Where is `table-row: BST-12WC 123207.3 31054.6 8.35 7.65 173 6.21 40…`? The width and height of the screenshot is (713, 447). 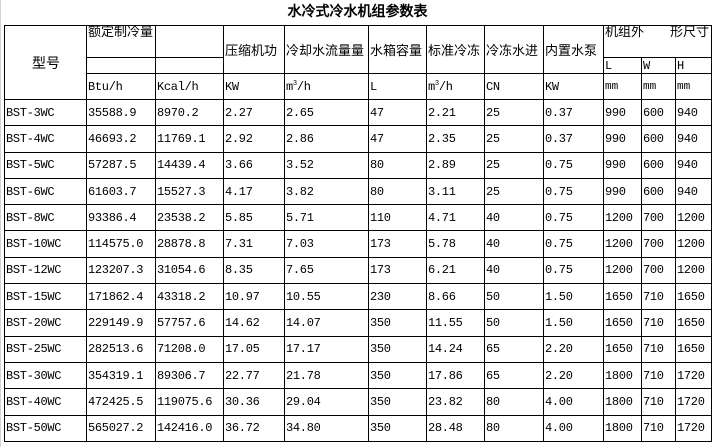 table-row: BST-12WC 123207.3 31054.6 8.35 7.65 173 6.21 40… is located at coordinates (358, 270).